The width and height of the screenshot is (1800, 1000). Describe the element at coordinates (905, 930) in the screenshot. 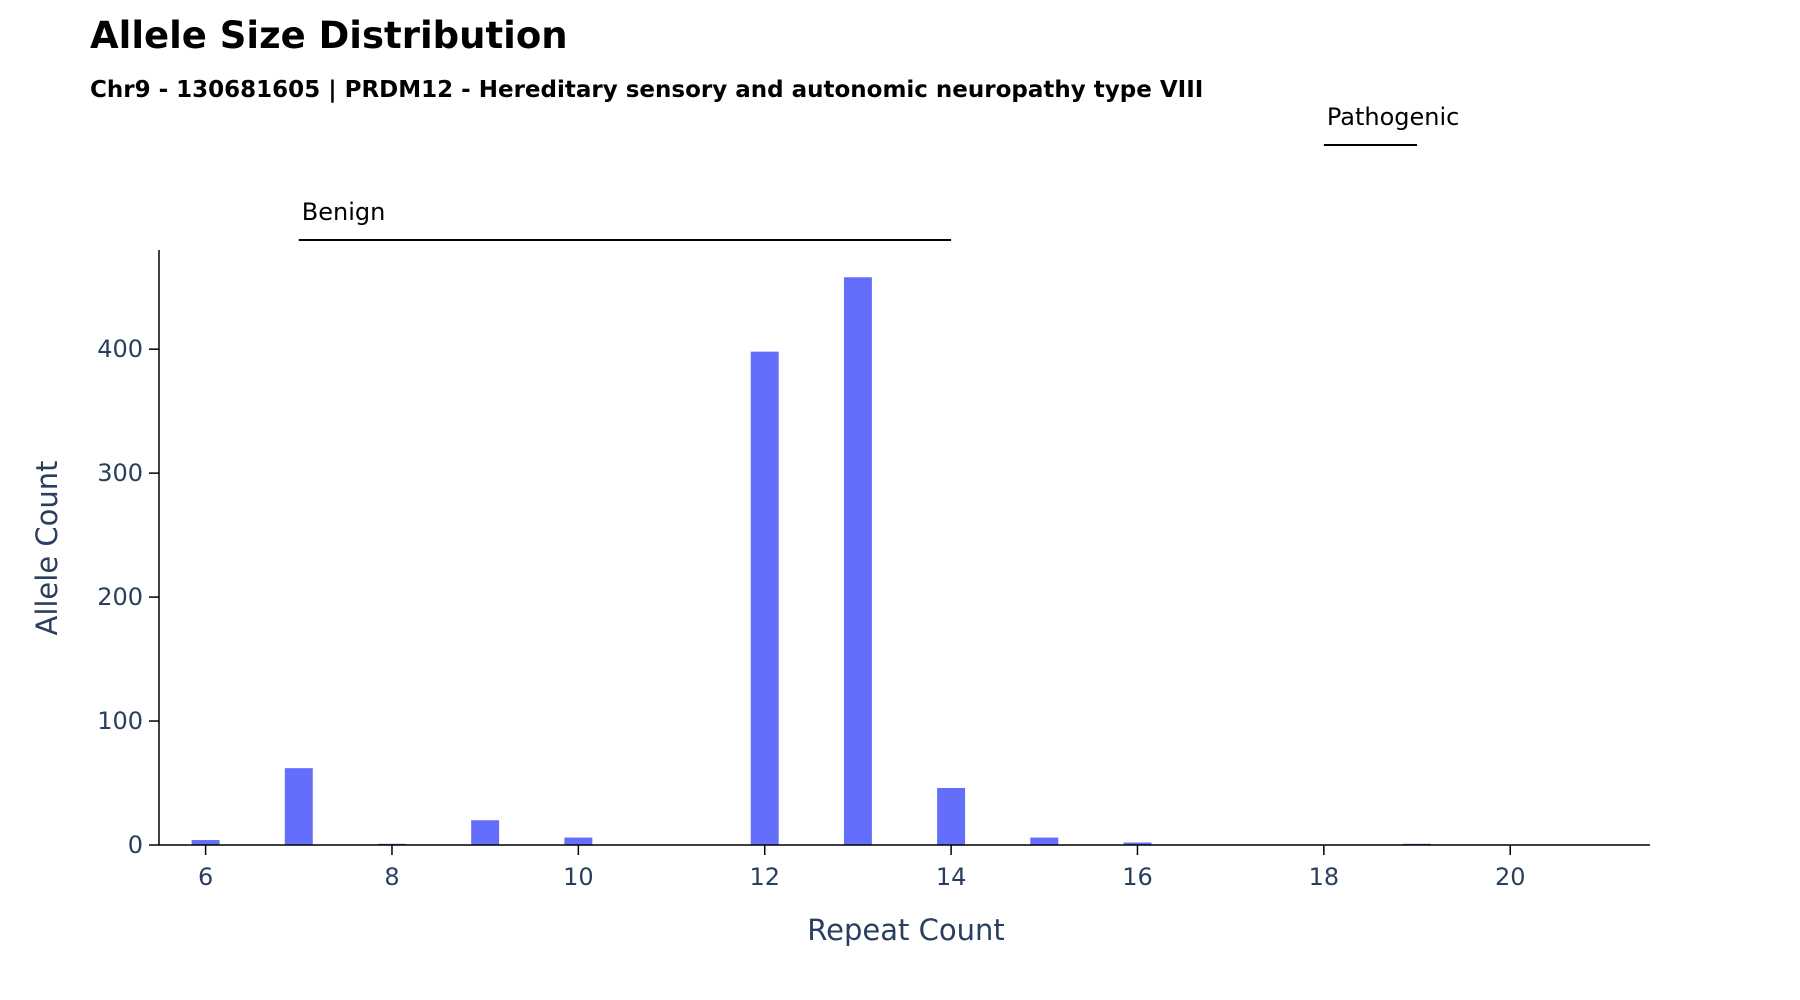

I see `x-axis-title: Repeat Count` at that location.